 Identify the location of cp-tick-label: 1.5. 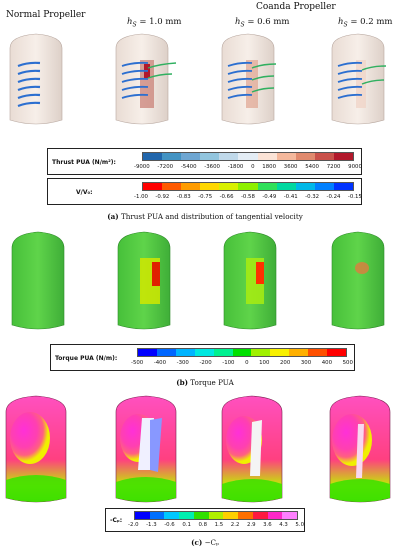
(219, 525).